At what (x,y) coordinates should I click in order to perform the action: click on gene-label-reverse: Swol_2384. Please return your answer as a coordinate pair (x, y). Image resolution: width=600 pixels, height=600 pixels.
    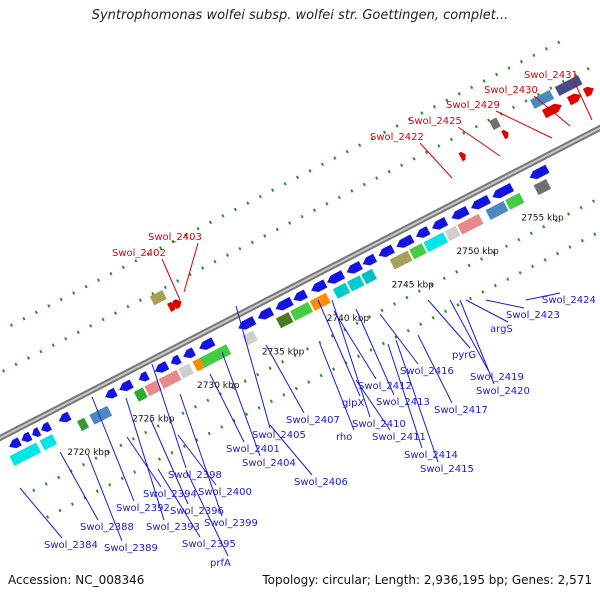
    Looking at the image, I should click on (71, 545).